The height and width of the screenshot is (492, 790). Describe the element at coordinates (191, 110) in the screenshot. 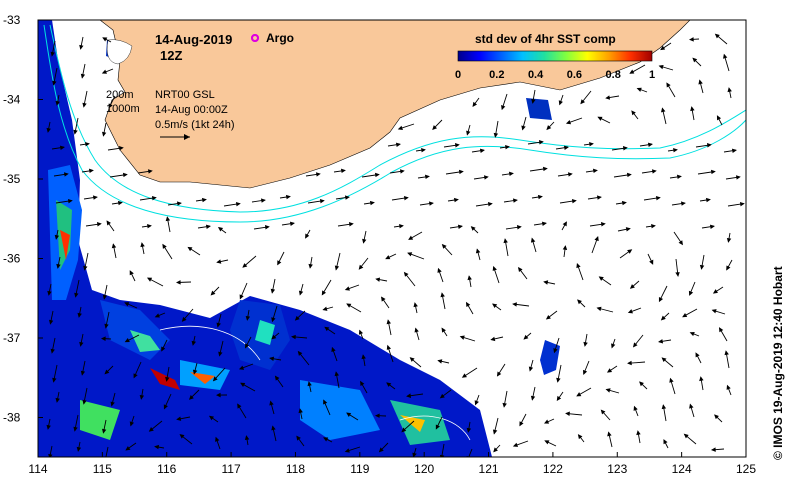

I see `valid-time-label: 14-Aug 00:00Z` at that location.